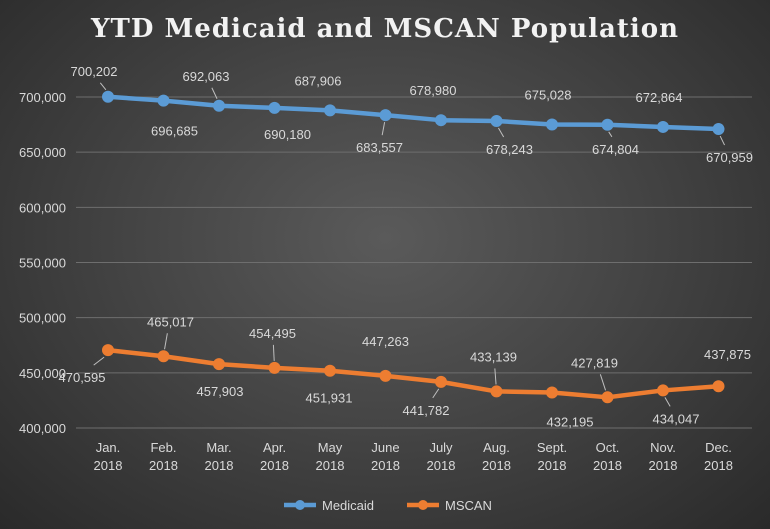 The height and width of the screenshot is (529, 770). What do you see at coordinates (42, 263) in the screenshot?
I see `y-tick-label: 550,000` at bounding box center [42, 263].